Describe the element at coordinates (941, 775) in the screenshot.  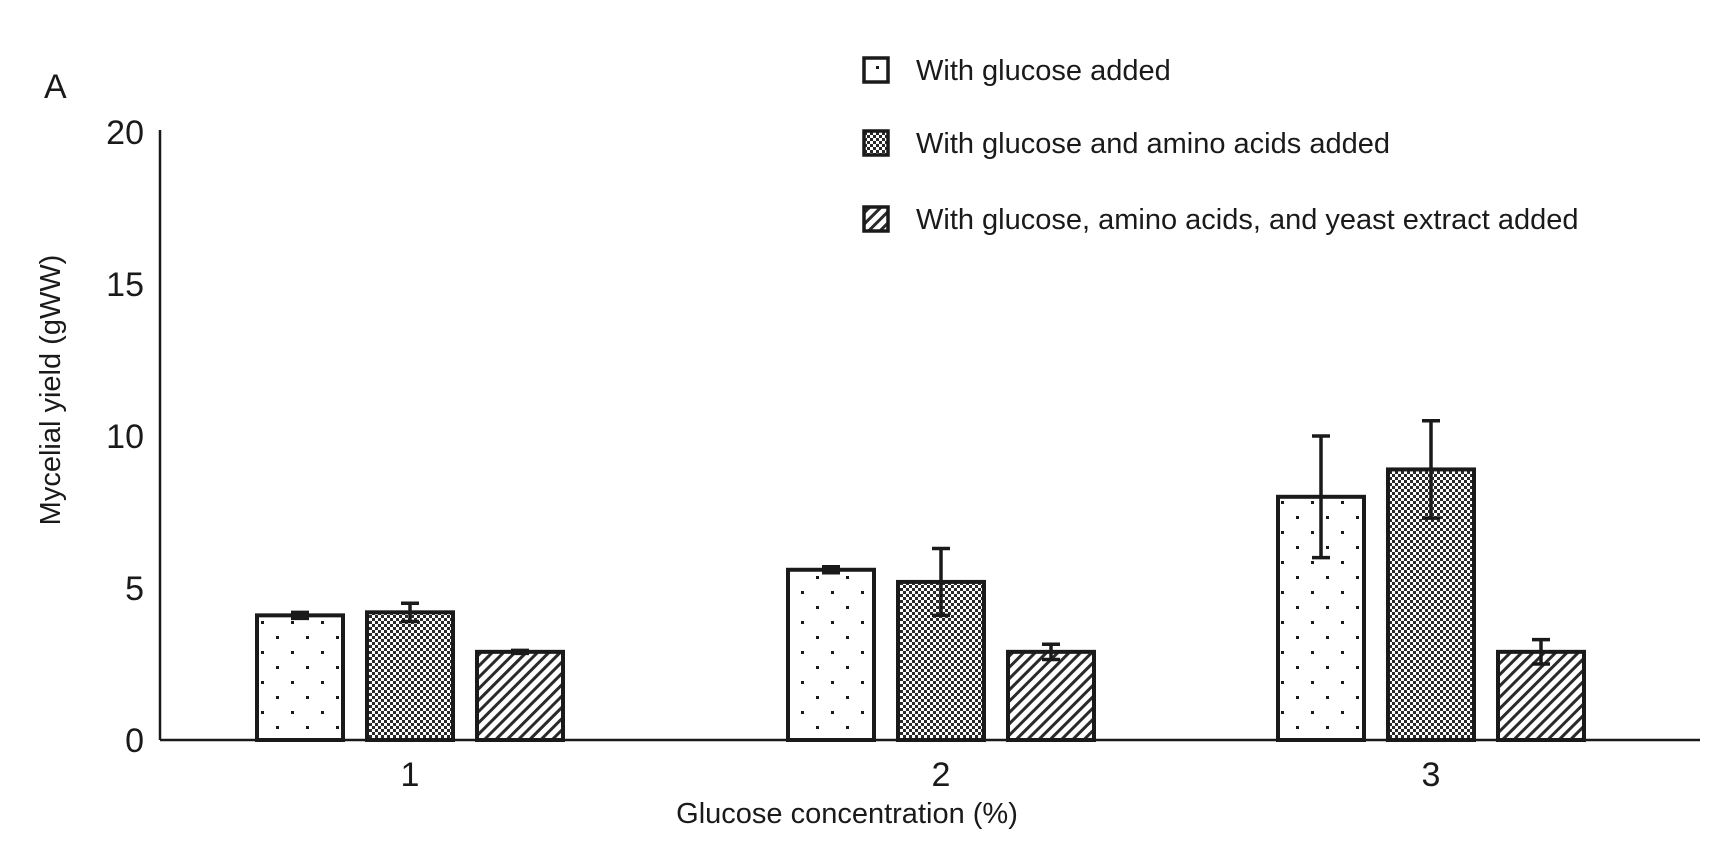
I see `x-tick-label: 2` at that location.